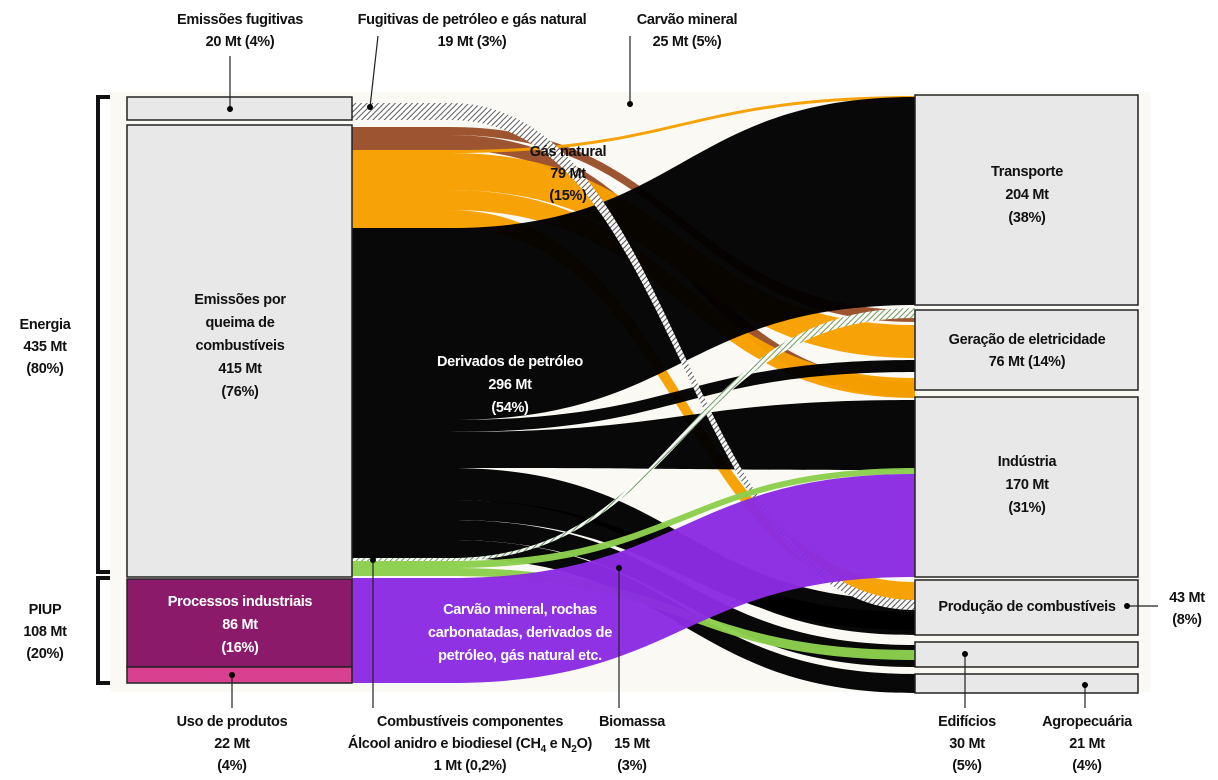 The width and height of the screenshot is (1218, 780). Describe the element at coordinates (45, 369) in the screenshot. I see `label-line: (80%)` at that location.